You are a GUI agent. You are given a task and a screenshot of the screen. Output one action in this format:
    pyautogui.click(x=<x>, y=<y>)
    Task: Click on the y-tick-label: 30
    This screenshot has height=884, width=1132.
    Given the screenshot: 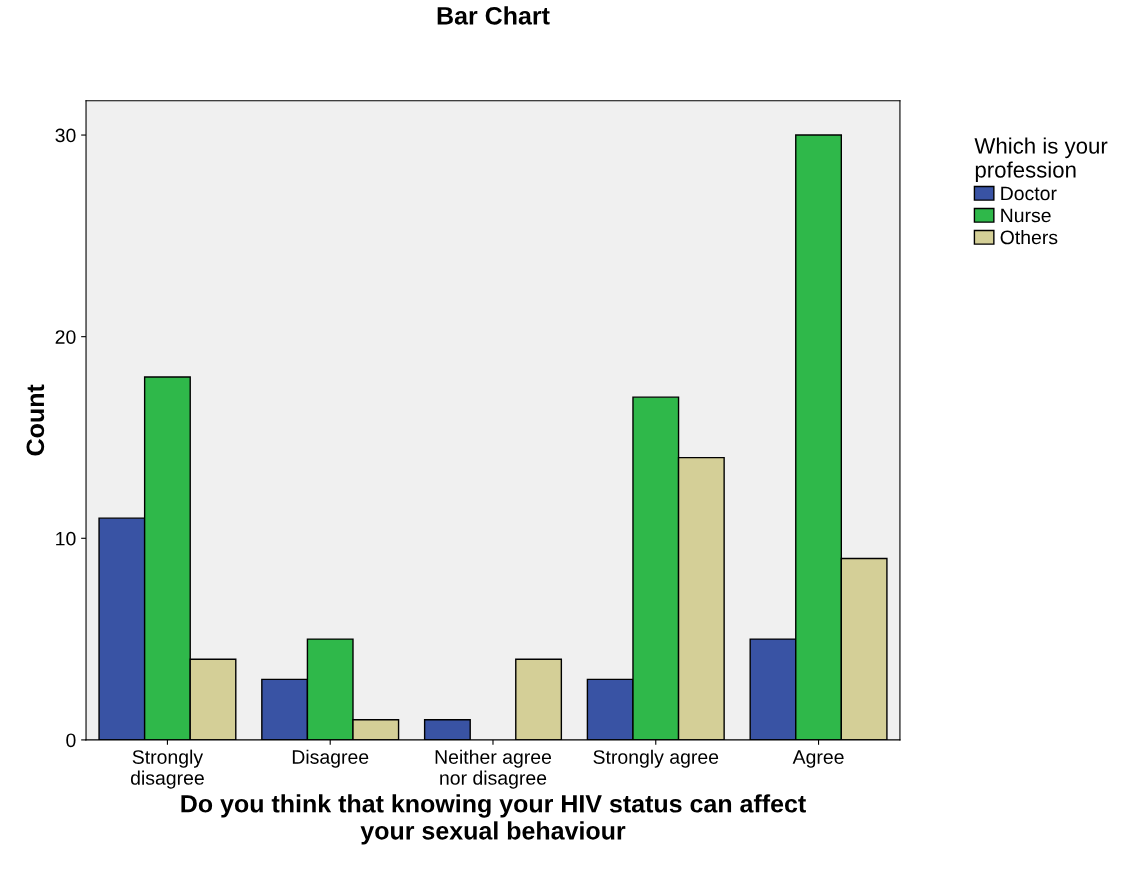 What is the action you would take?
    pyautogui.click(x=65, y=135)
    